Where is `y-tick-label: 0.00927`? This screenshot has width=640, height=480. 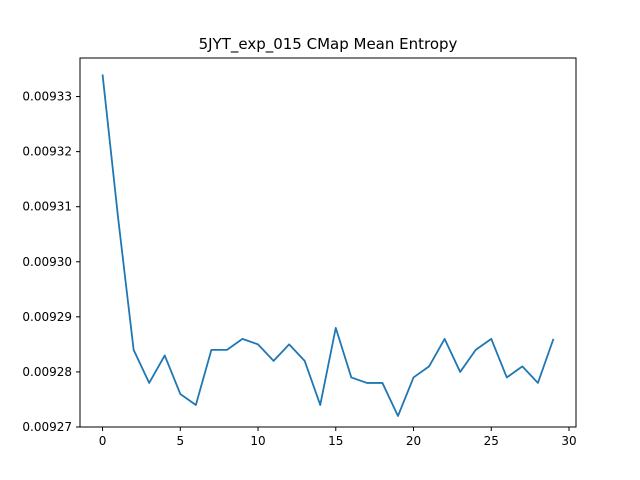 y-tick-label: 0.00927 is located at coordinates (47, 427).